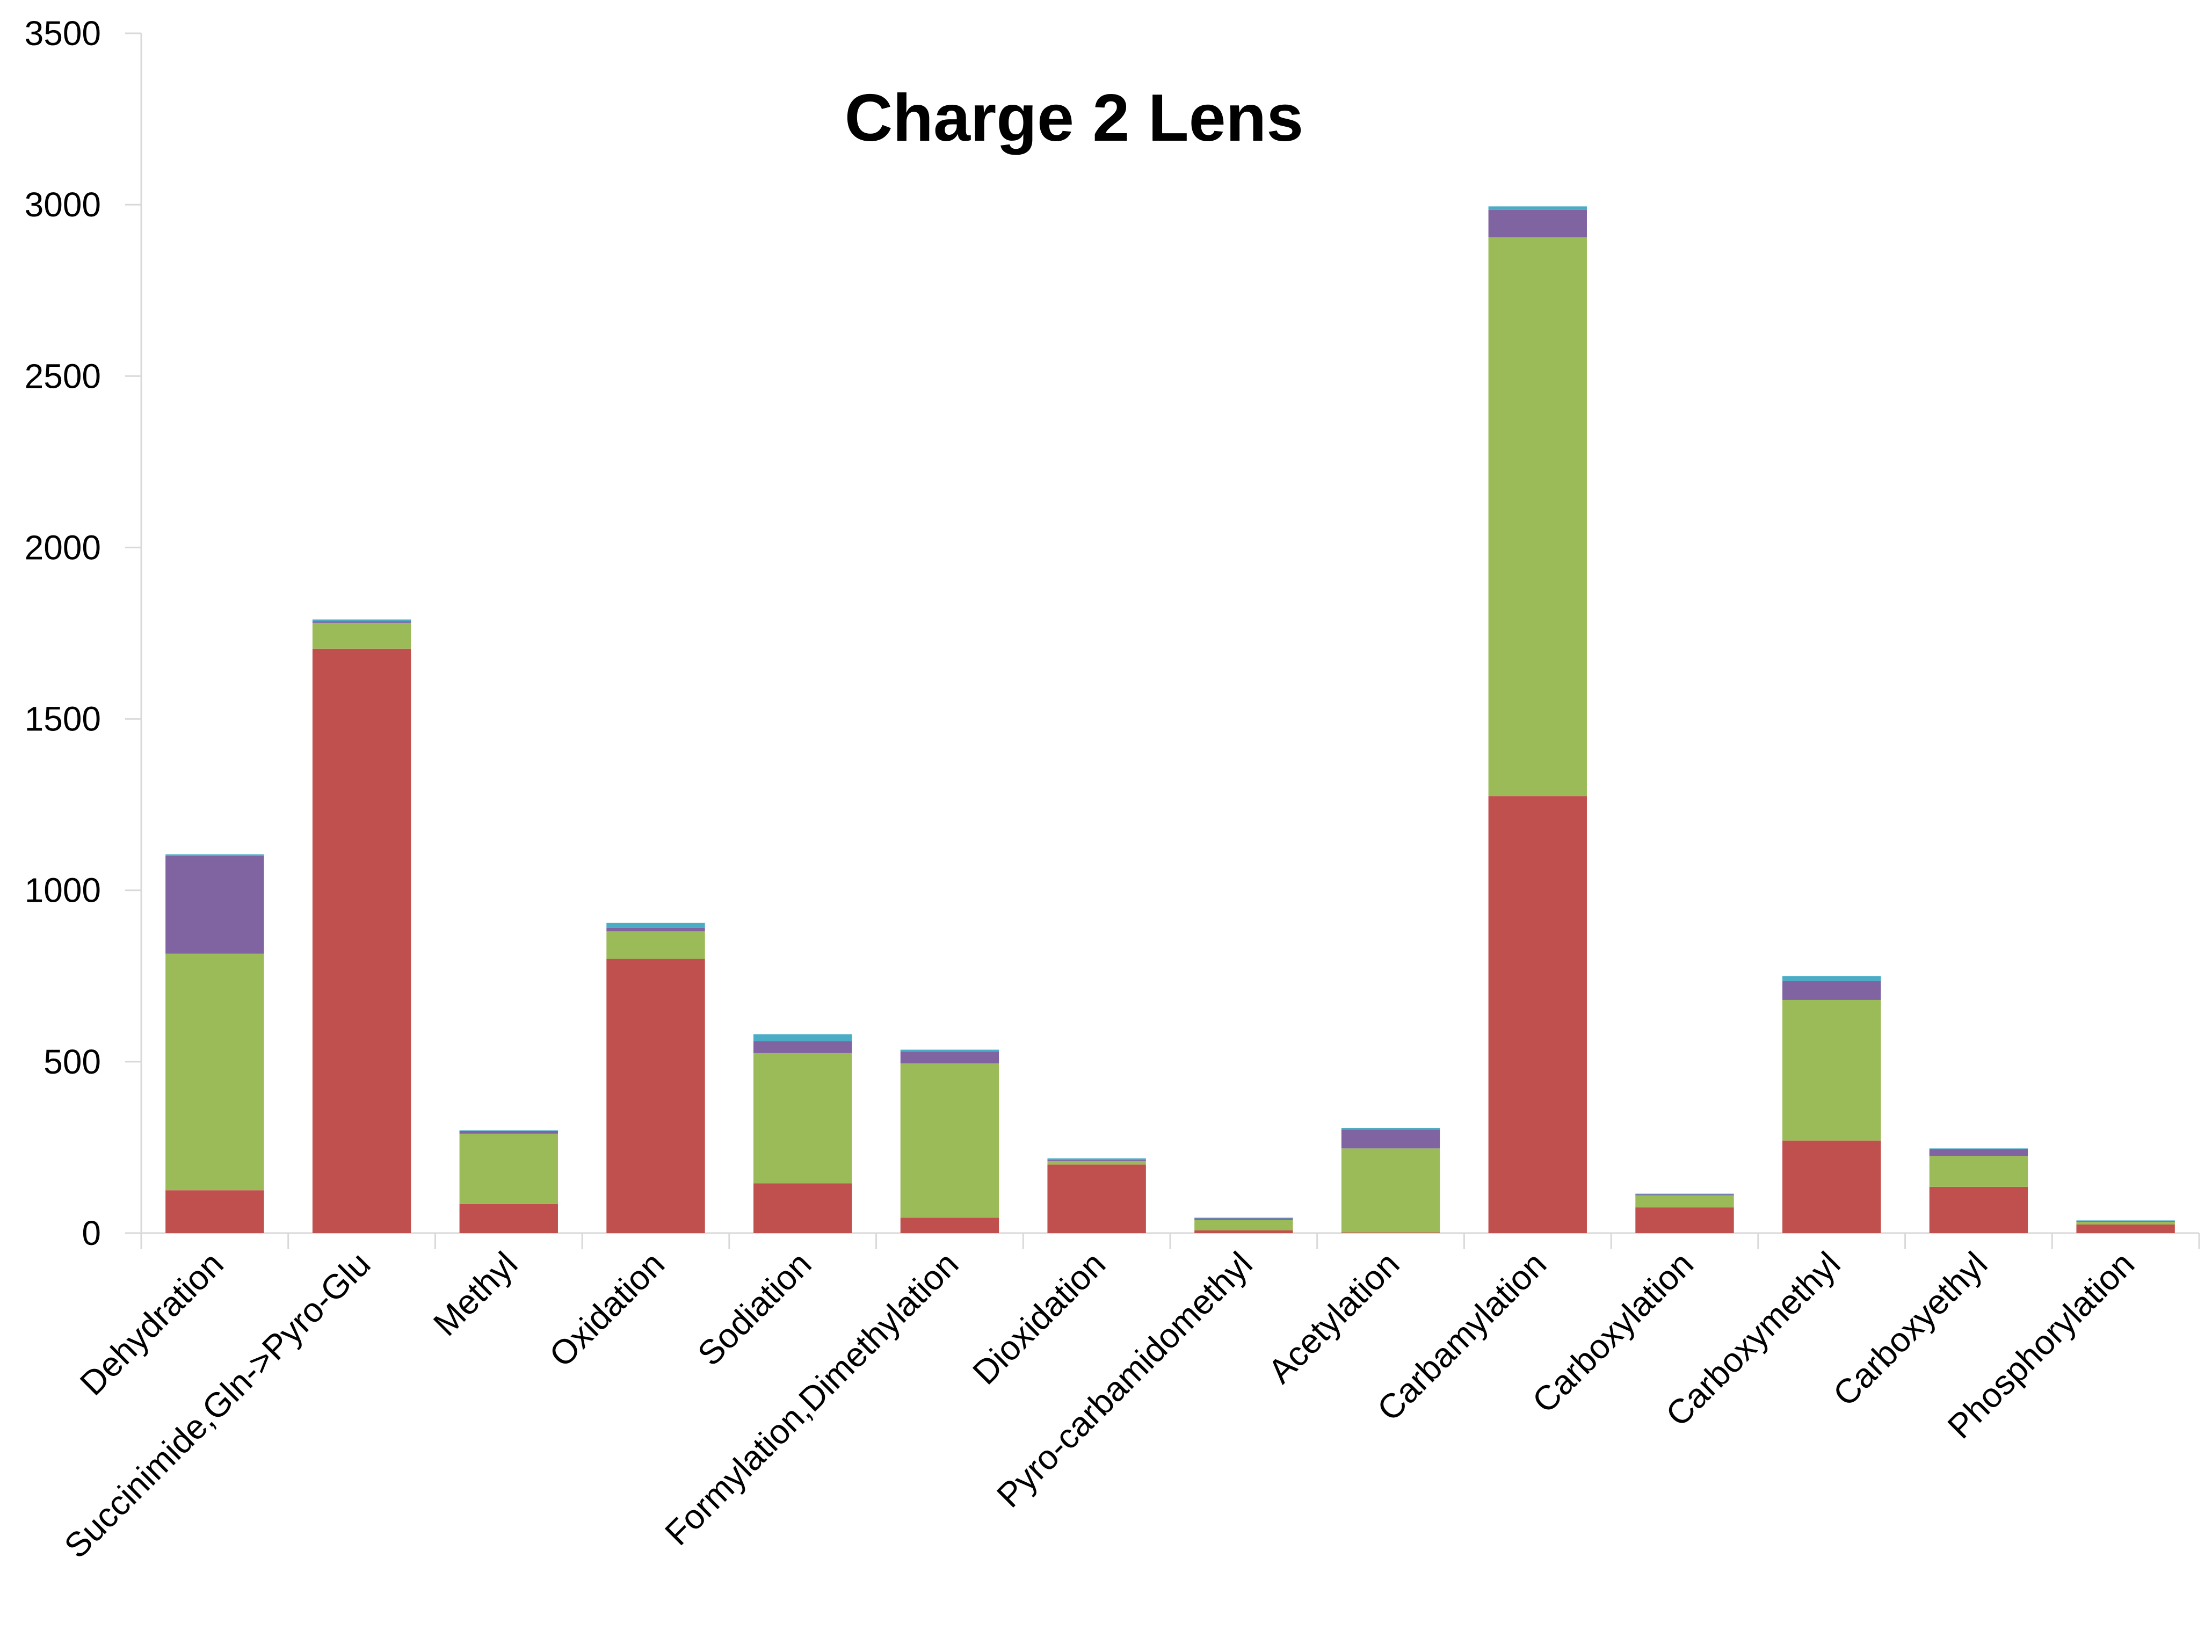 Image resolution: width=2212 pixels, height=1652 pixels. I want to click on x-tick-label: Dehydration, so click(151, 1323).